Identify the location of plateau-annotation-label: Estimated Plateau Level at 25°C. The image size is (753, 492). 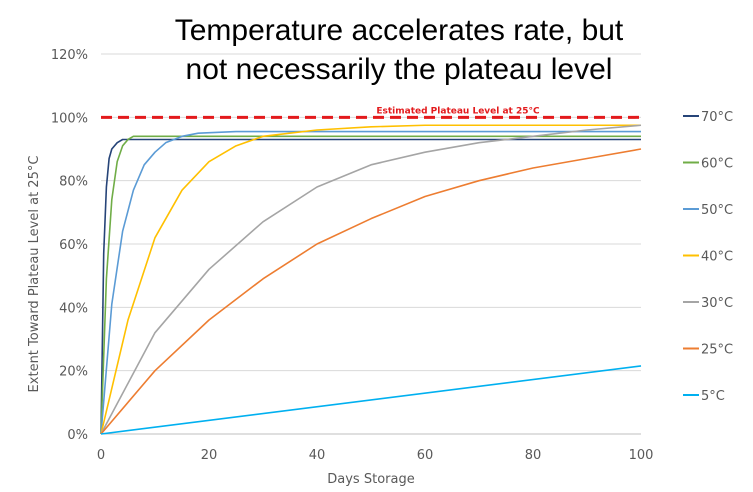
(458, 111).